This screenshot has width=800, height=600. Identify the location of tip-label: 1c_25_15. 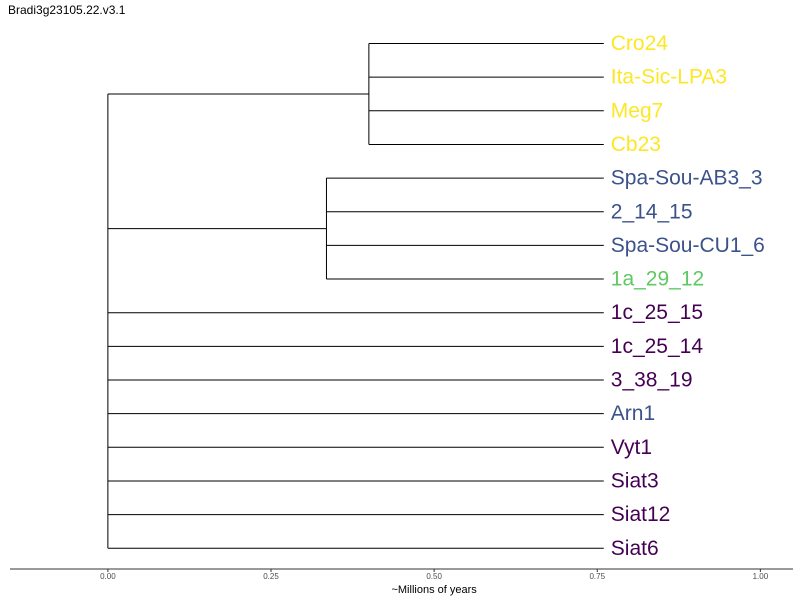
(657, 312).